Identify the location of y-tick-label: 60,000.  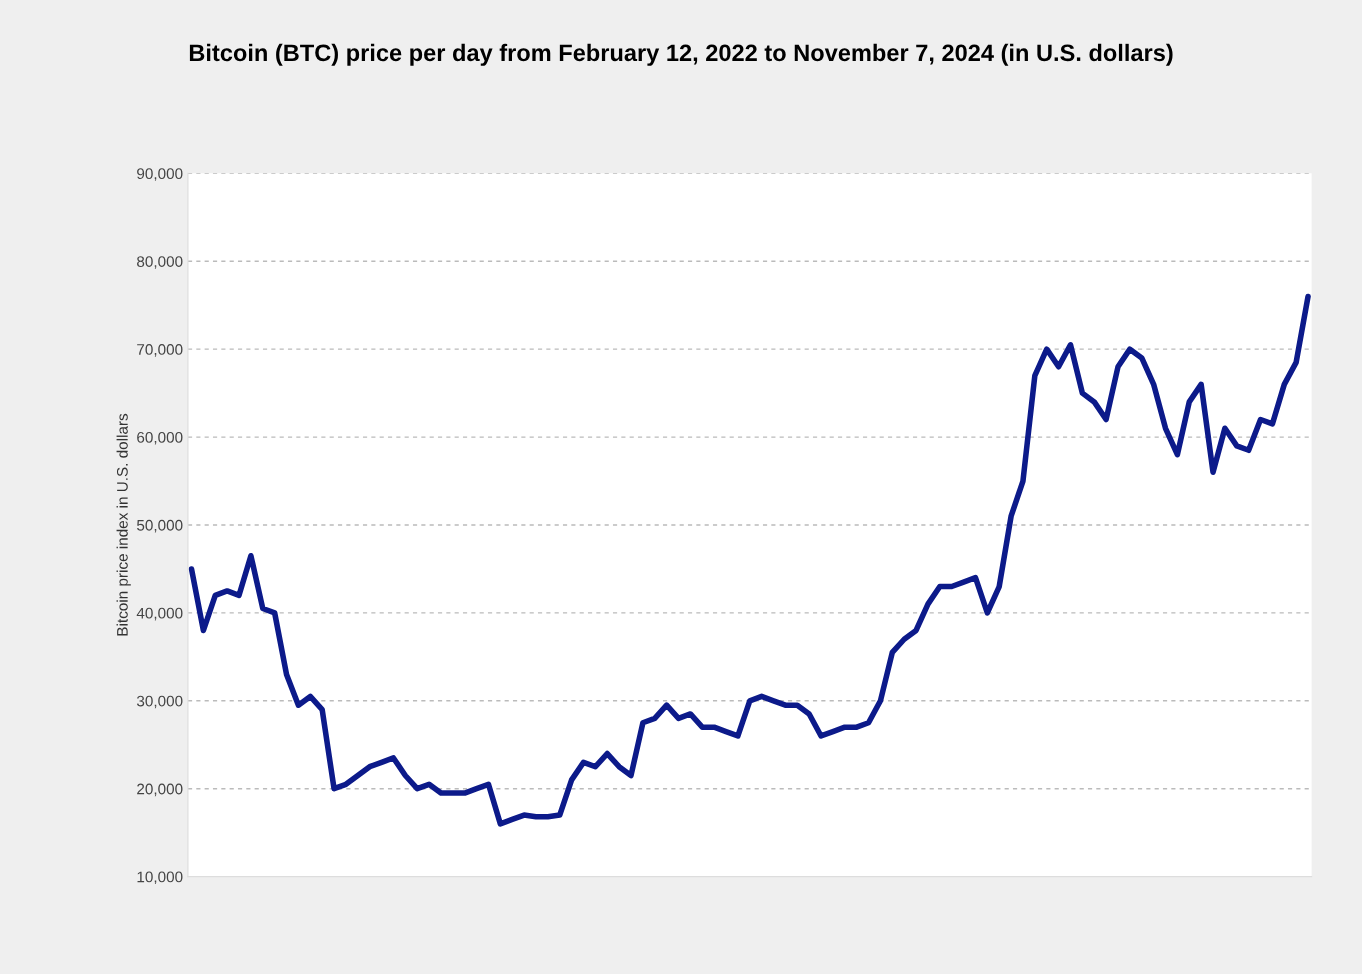
(160, 438).